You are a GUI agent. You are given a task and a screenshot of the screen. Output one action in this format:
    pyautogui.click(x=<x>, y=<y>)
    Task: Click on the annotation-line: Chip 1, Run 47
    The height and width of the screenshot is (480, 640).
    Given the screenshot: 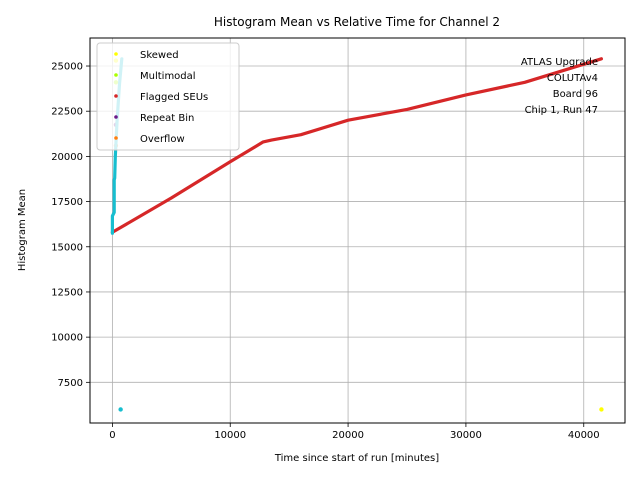 What is the action you would take?
    pyautogui.click(x=561, y=110)
    